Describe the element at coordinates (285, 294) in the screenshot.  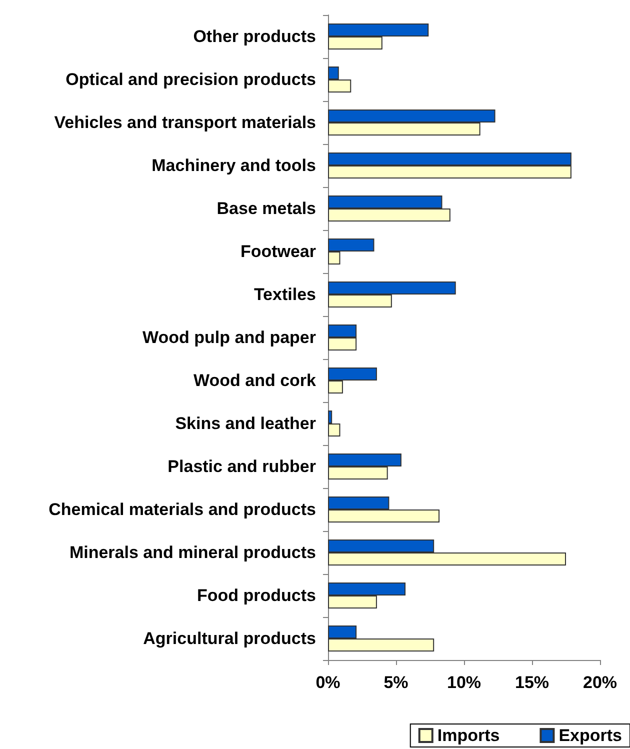
I see `y-tick-label: Textiles` at that location.